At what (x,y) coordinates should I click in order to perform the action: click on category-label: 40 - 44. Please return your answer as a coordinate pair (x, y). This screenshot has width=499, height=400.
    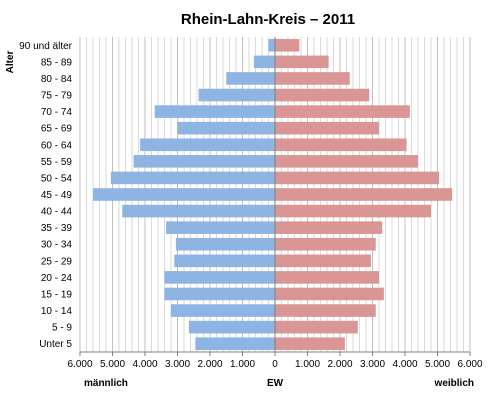
    Looking at the image, I should click on (57, 212).